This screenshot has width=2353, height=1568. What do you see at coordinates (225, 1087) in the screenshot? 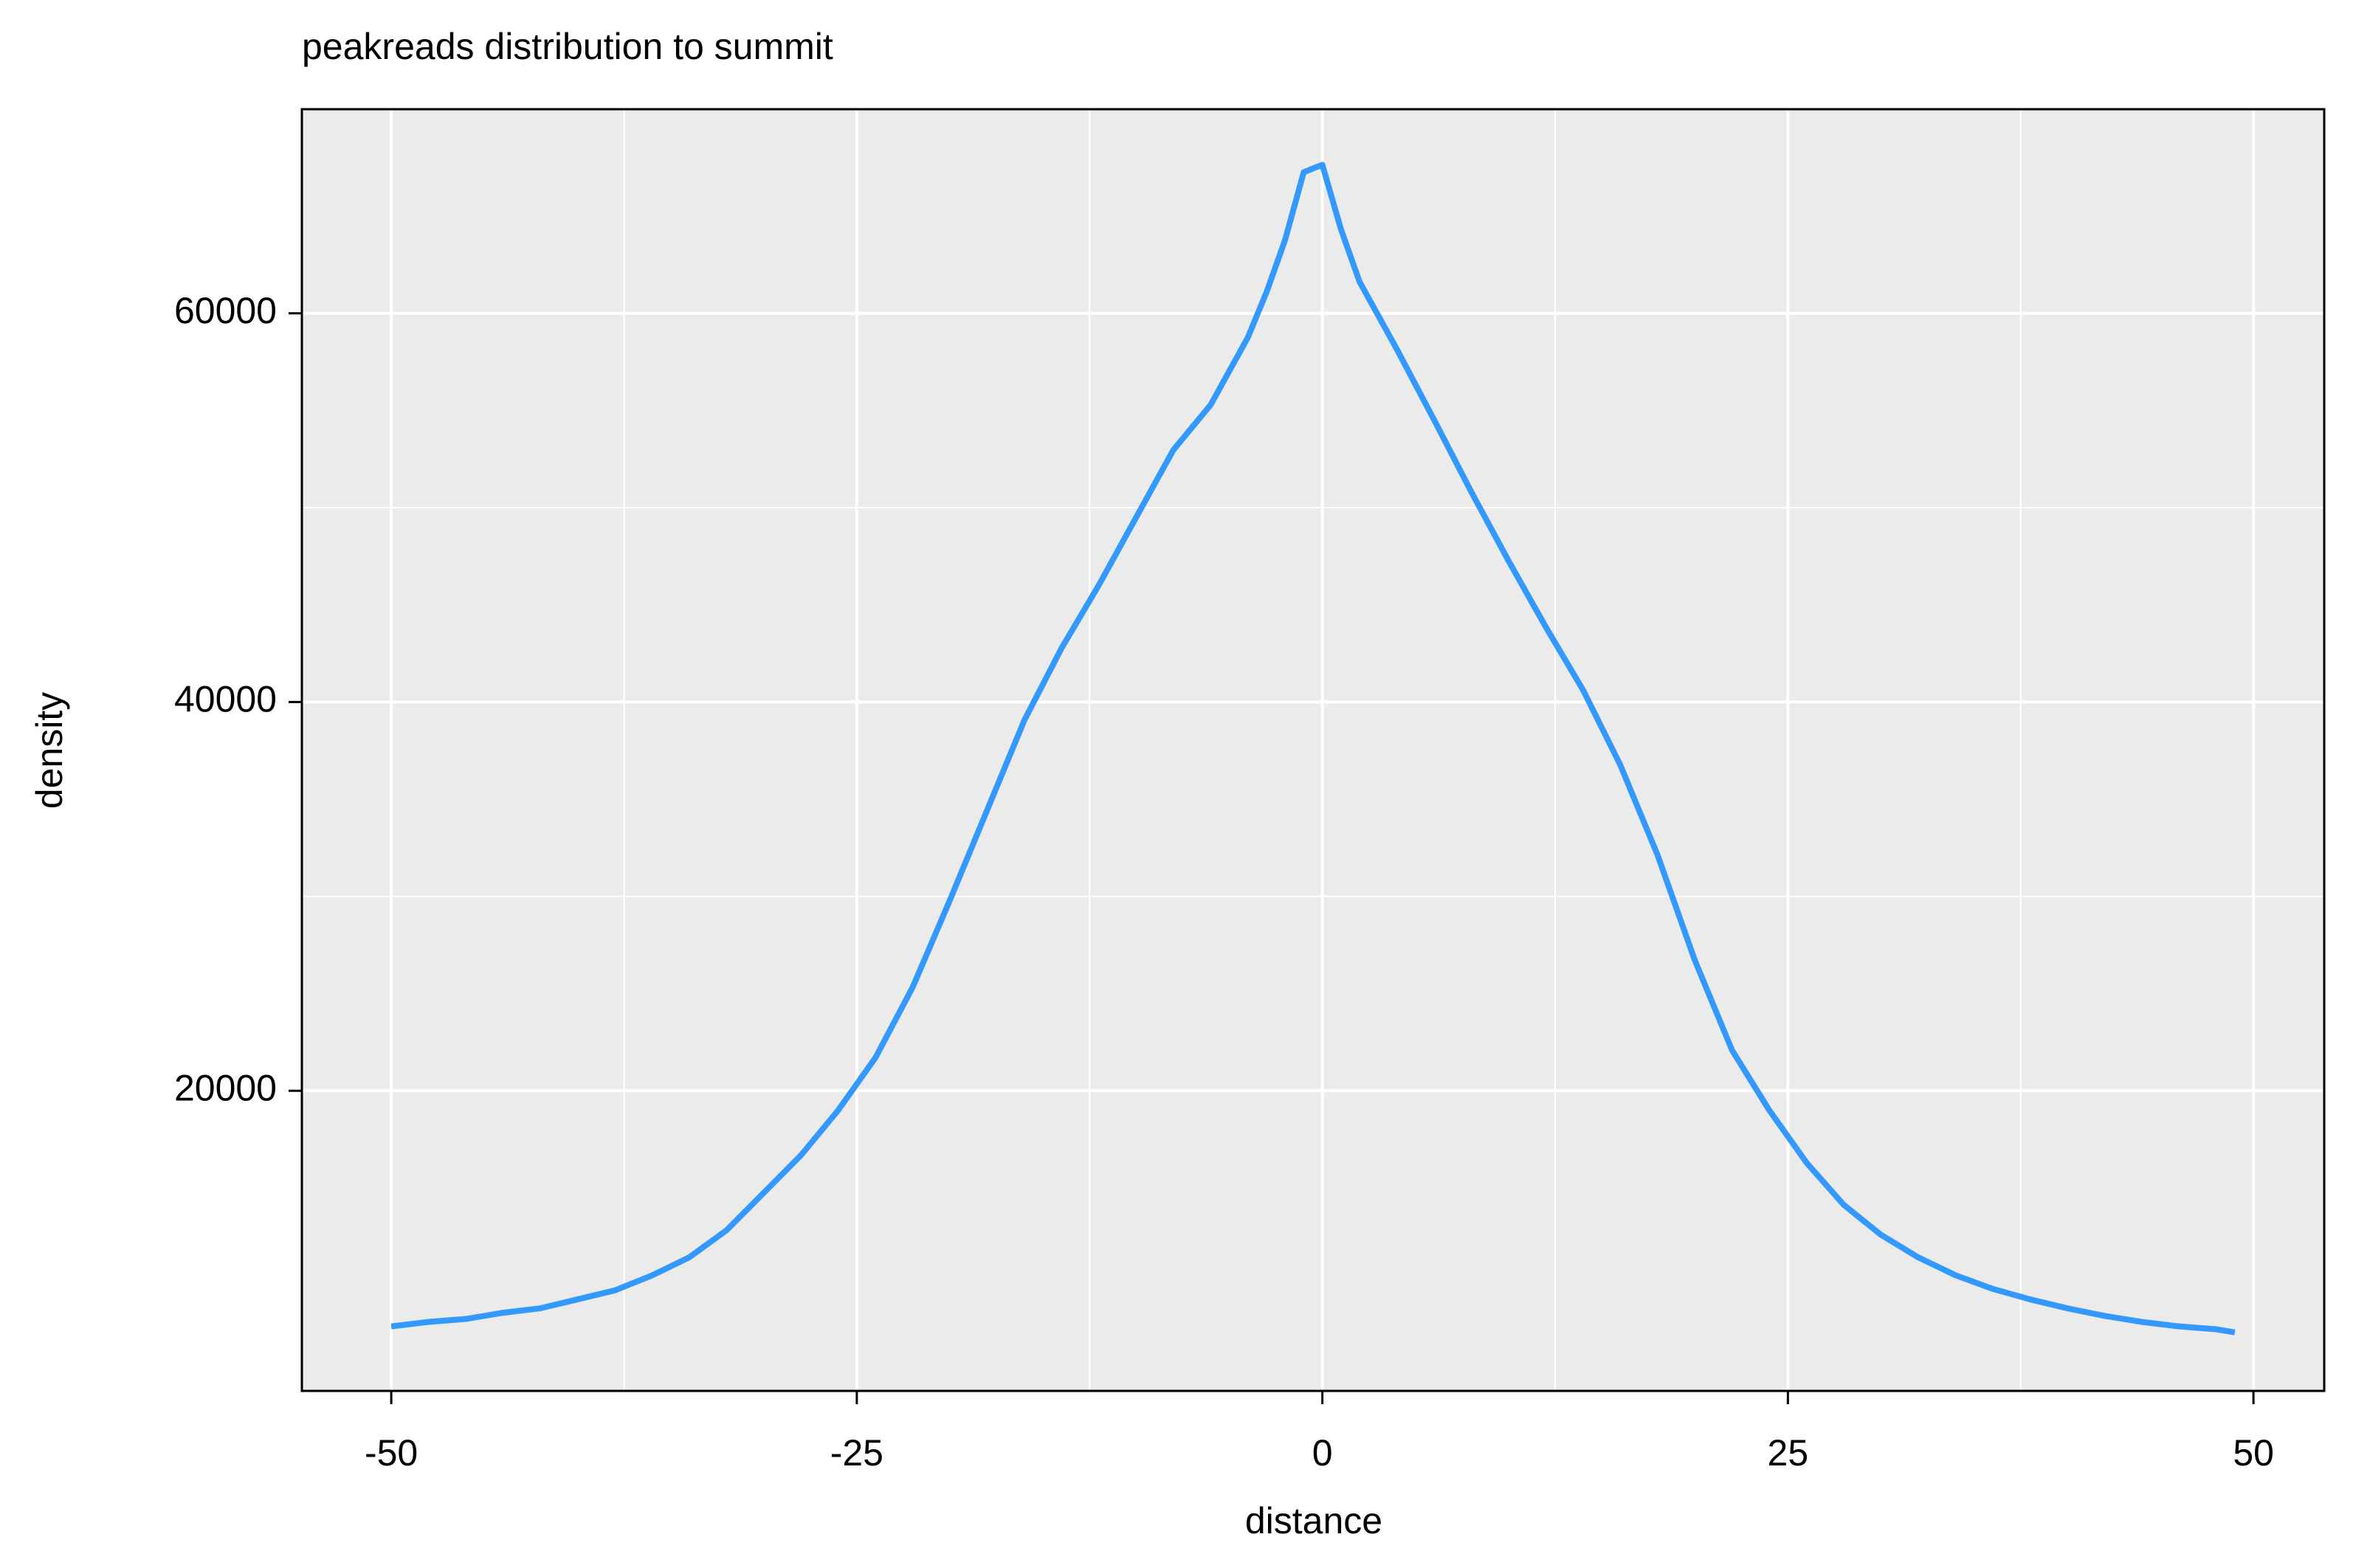
I see `y-tick-label: 20000` at bounding box center [225, 1087].